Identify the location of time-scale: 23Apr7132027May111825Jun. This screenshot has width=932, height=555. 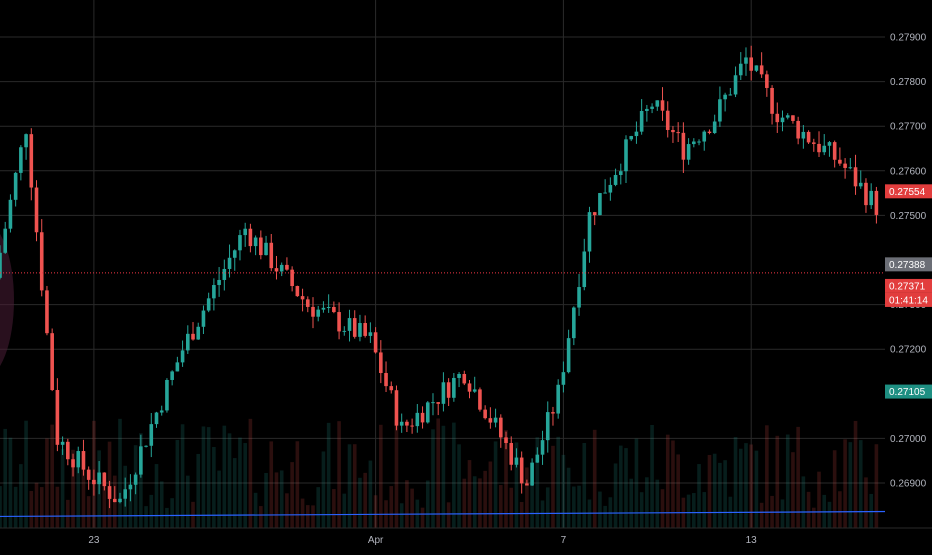
(466, 538).